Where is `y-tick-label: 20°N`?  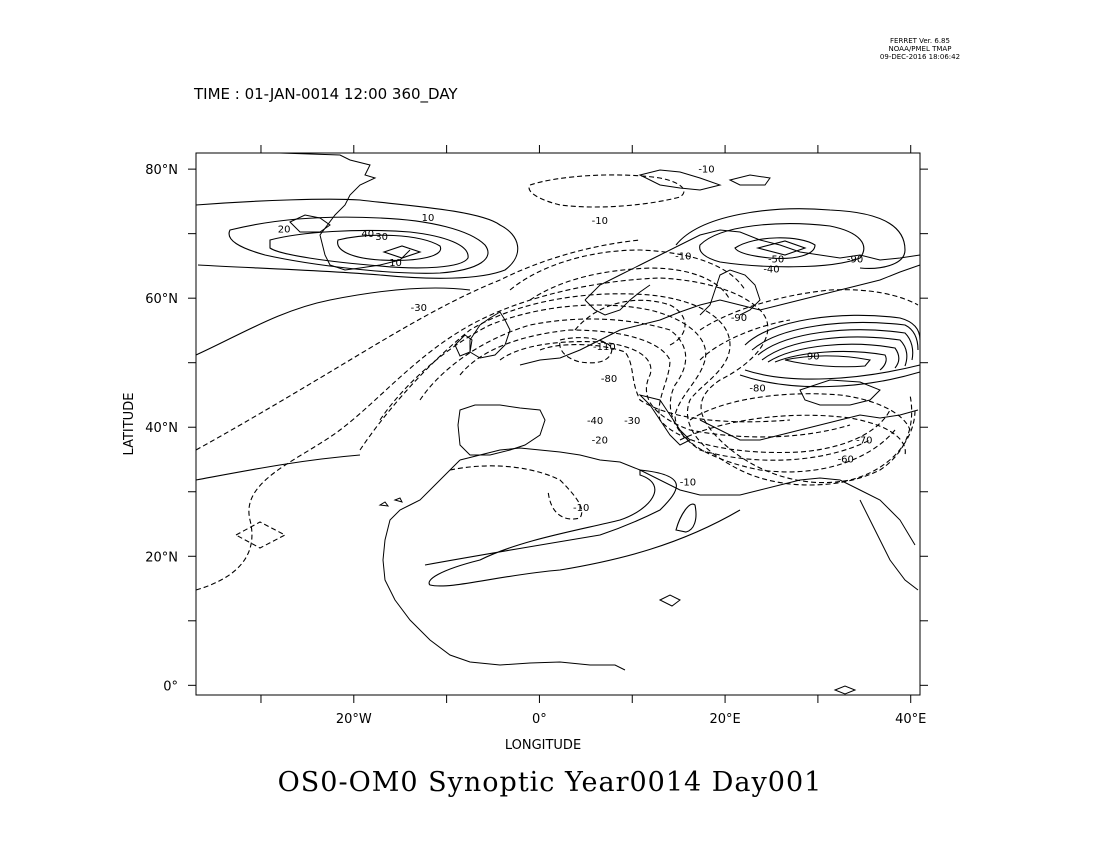
y-tick-label: 20°N is located at coordinates (161, 557).